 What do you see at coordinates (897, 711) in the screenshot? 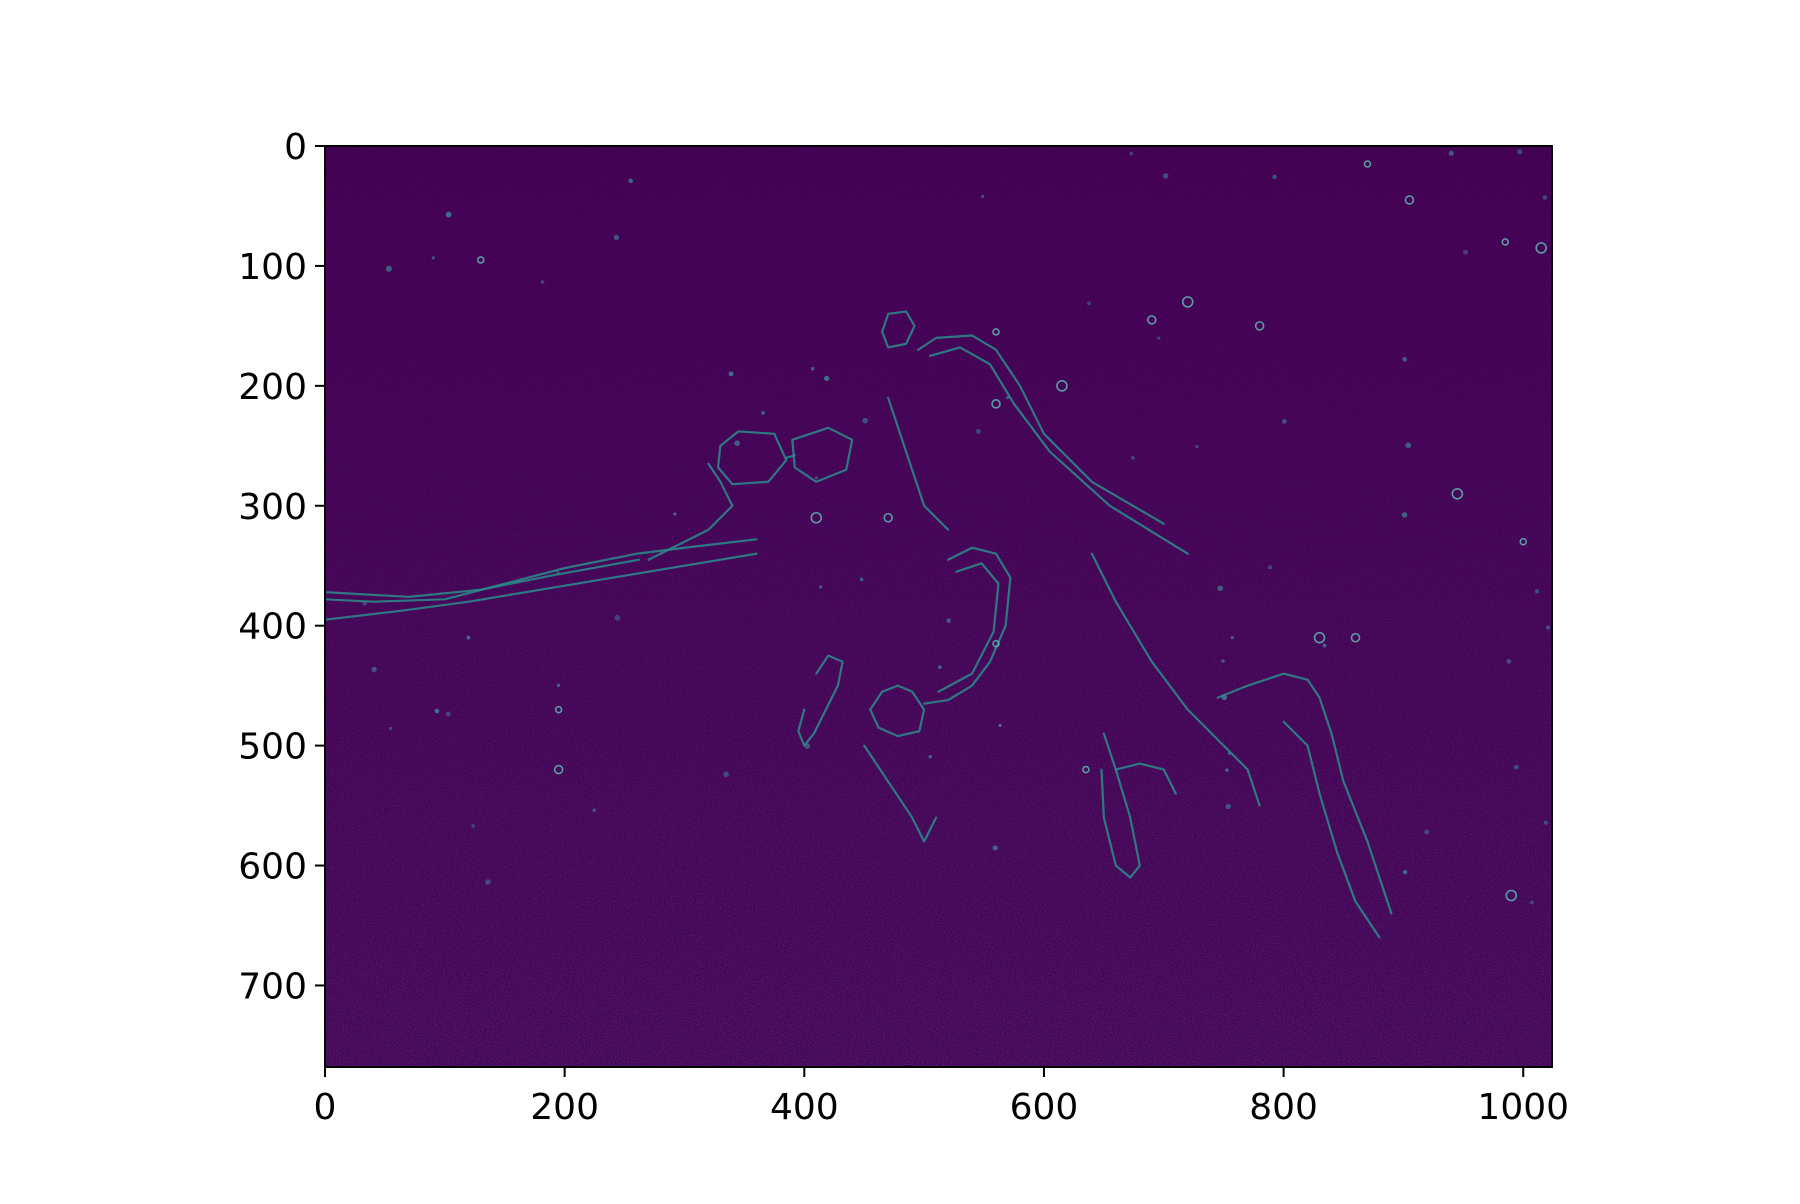
I see `fingers` at bounding box center [897, 711].